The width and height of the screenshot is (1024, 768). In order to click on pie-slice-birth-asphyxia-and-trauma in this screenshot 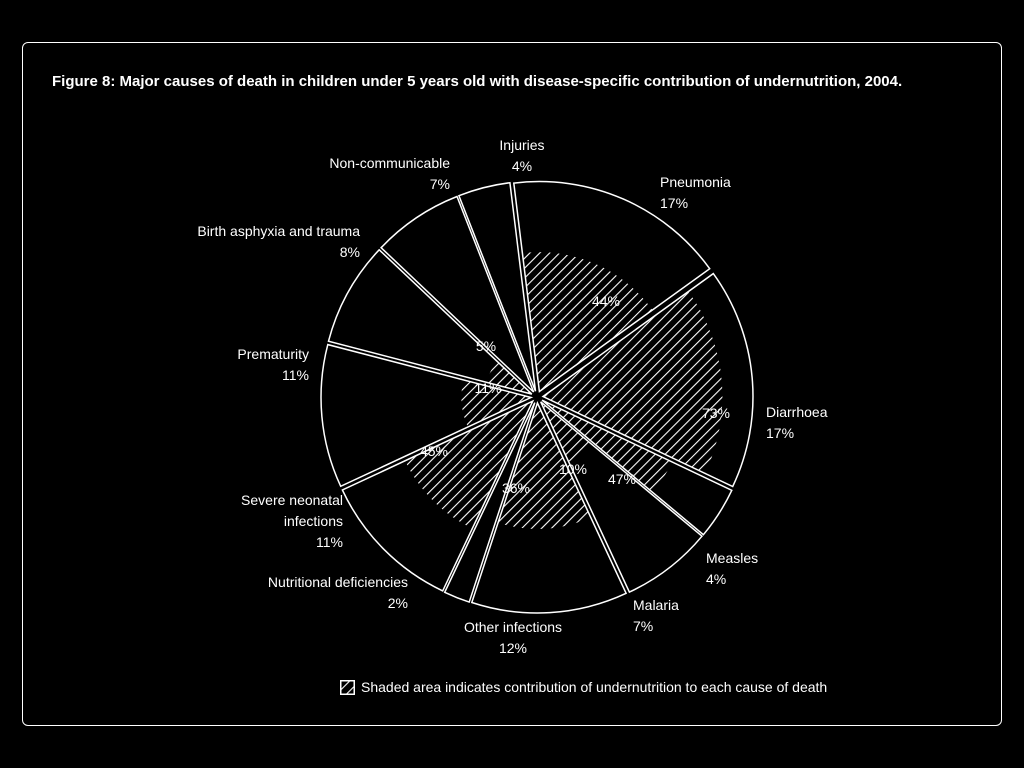, I will do `click(430, 321)`.